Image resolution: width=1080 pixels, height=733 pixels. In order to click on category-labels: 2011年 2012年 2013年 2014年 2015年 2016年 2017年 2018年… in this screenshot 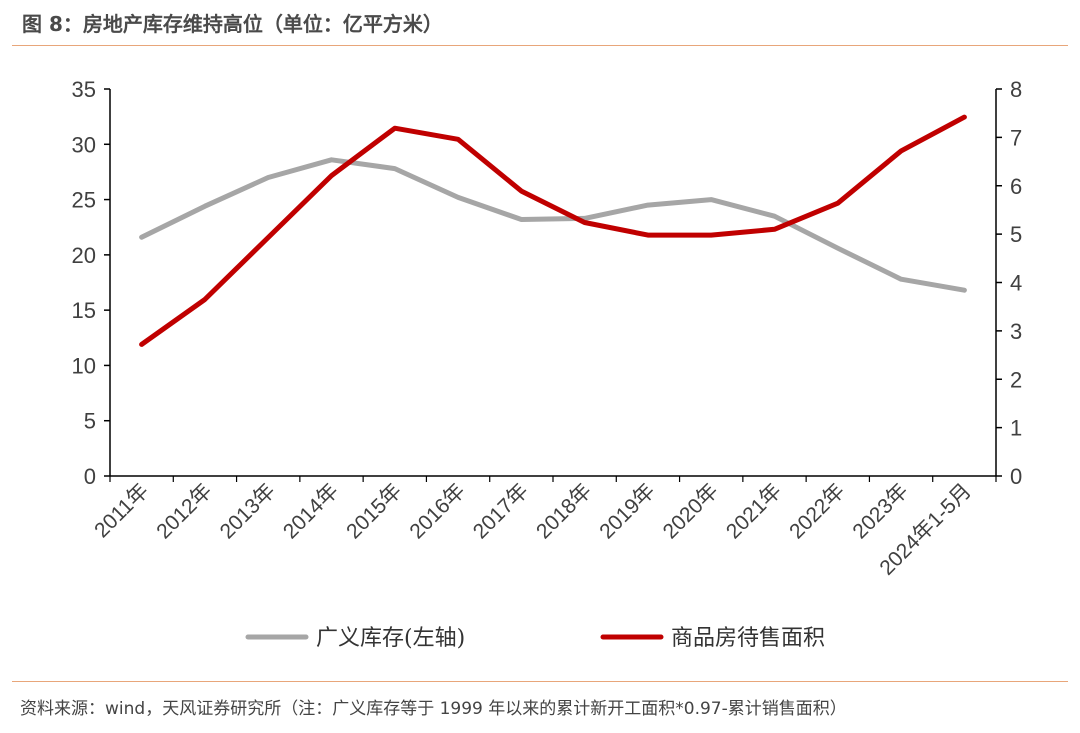, I will do `click(533, 529)`.